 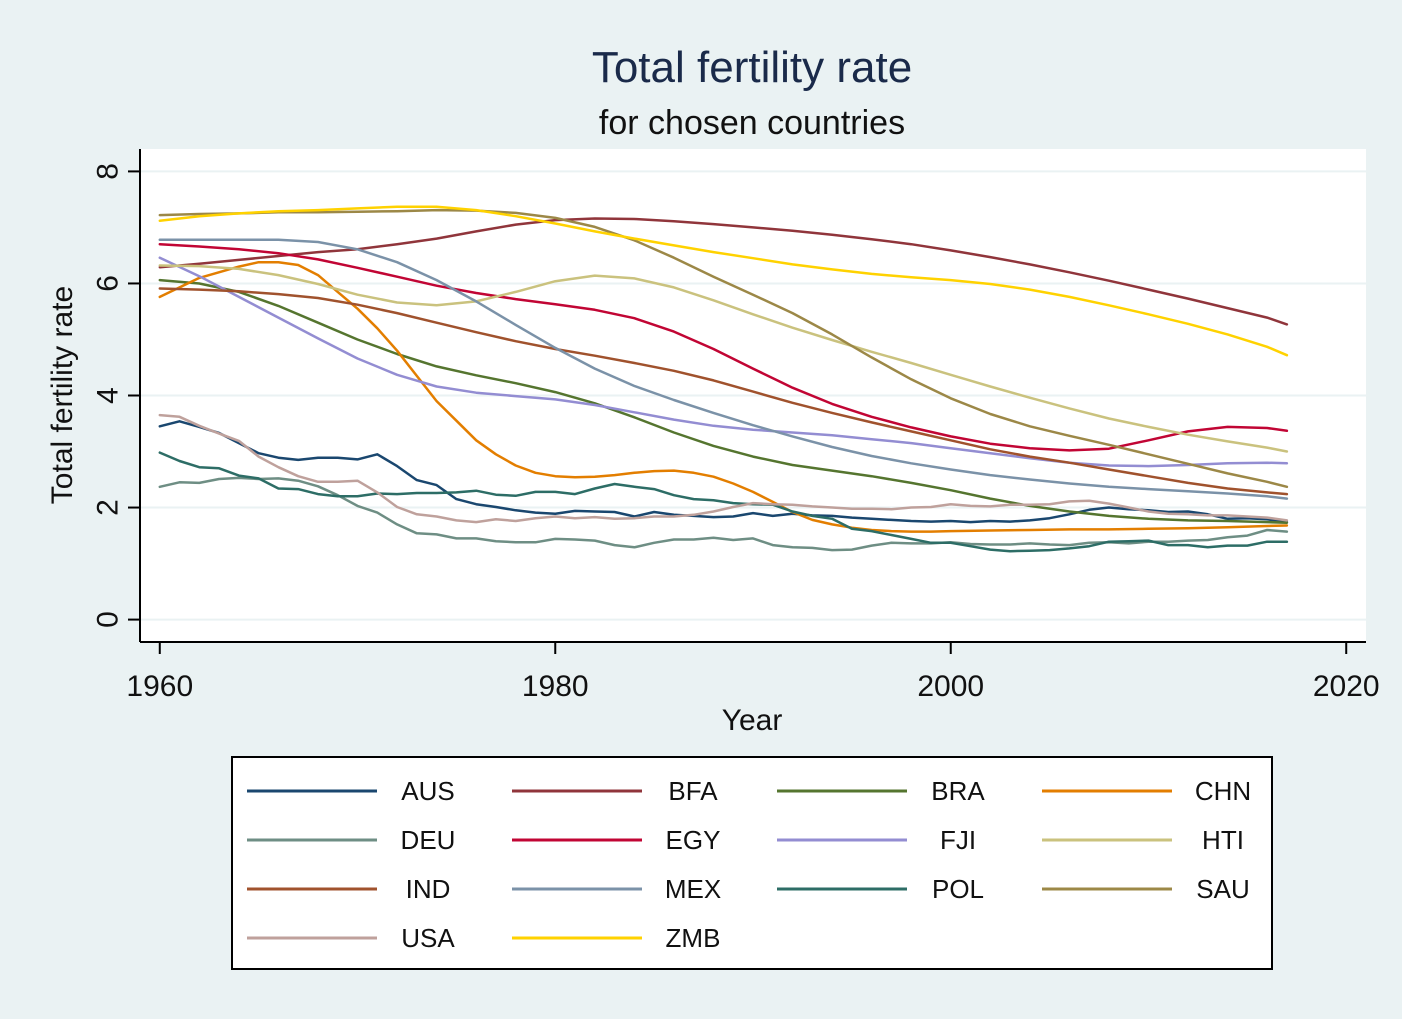 I want to click on series-line-pol, so click(x=723, y=502).